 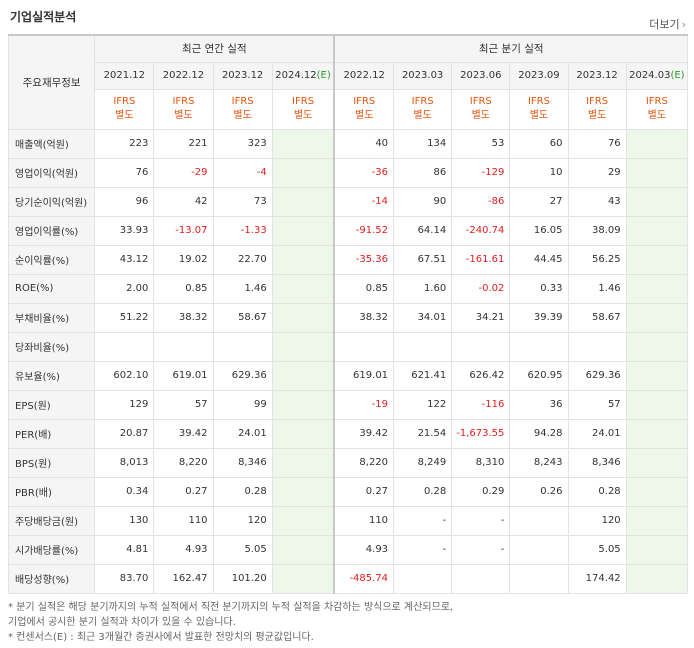 What do you see at coordinates (423, 520) in the screenshot?
I see `table-cell: -` at bounding box center [423, 520].